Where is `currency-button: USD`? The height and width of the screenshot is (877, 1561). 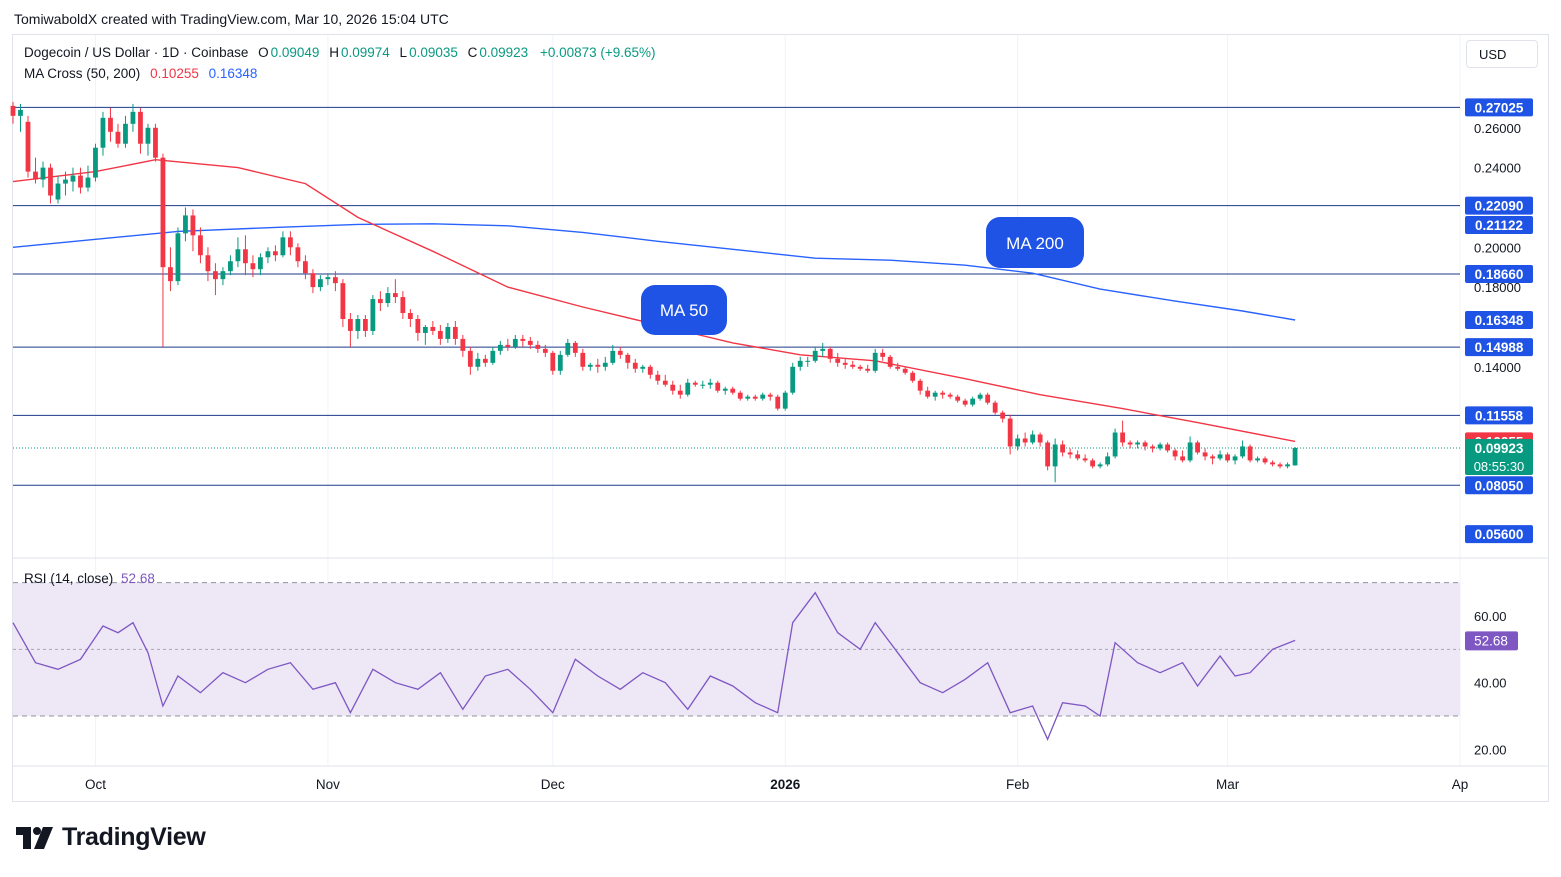 currency-button: USD is located at coordinates (1502, 54).